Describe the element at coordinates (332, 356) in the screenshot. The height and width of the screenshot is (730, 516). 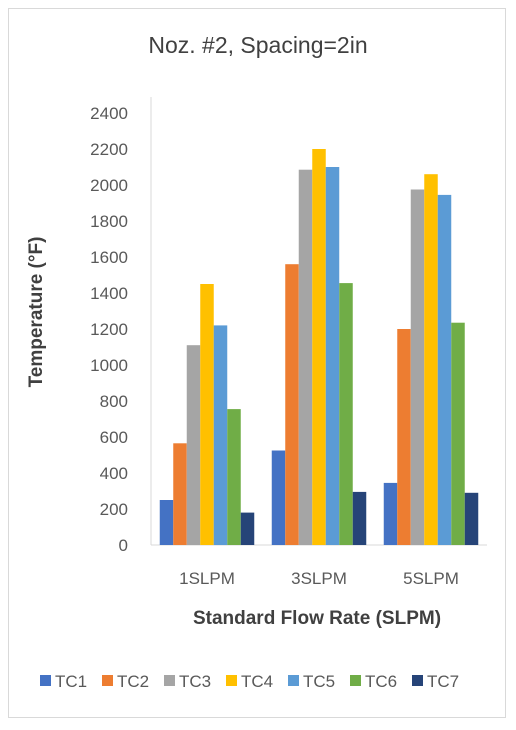
I see `bar-tc5-3slpm` at that location.